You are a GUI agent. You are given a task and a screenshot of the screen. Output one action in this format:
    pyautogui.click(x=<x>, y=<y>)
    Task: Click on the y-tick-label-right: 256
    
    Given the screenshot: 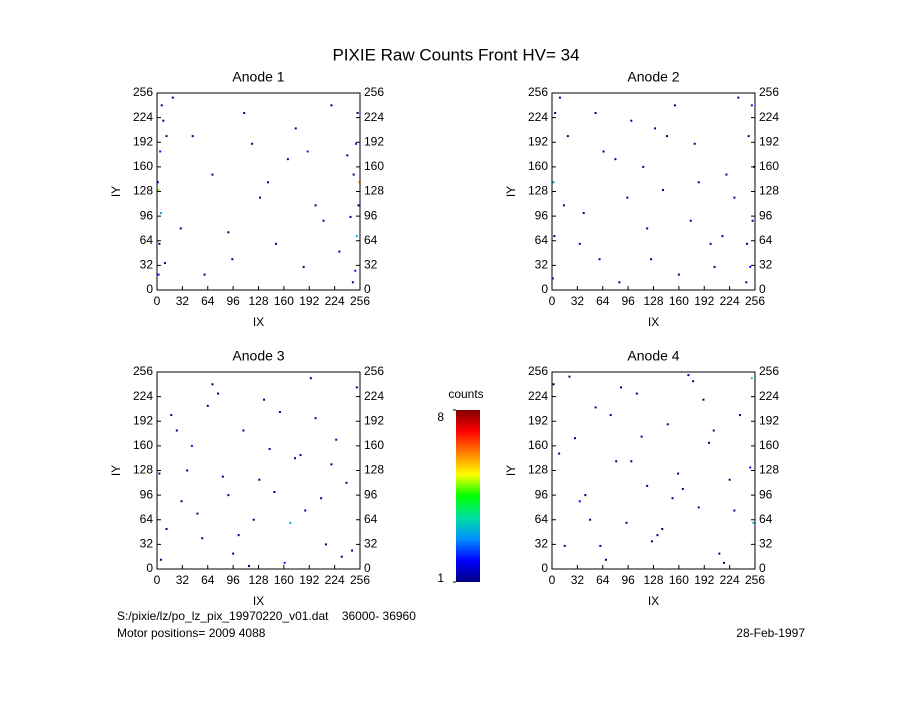 What is the action you would take?
    pyautogui.click(x=769, y=371)
    